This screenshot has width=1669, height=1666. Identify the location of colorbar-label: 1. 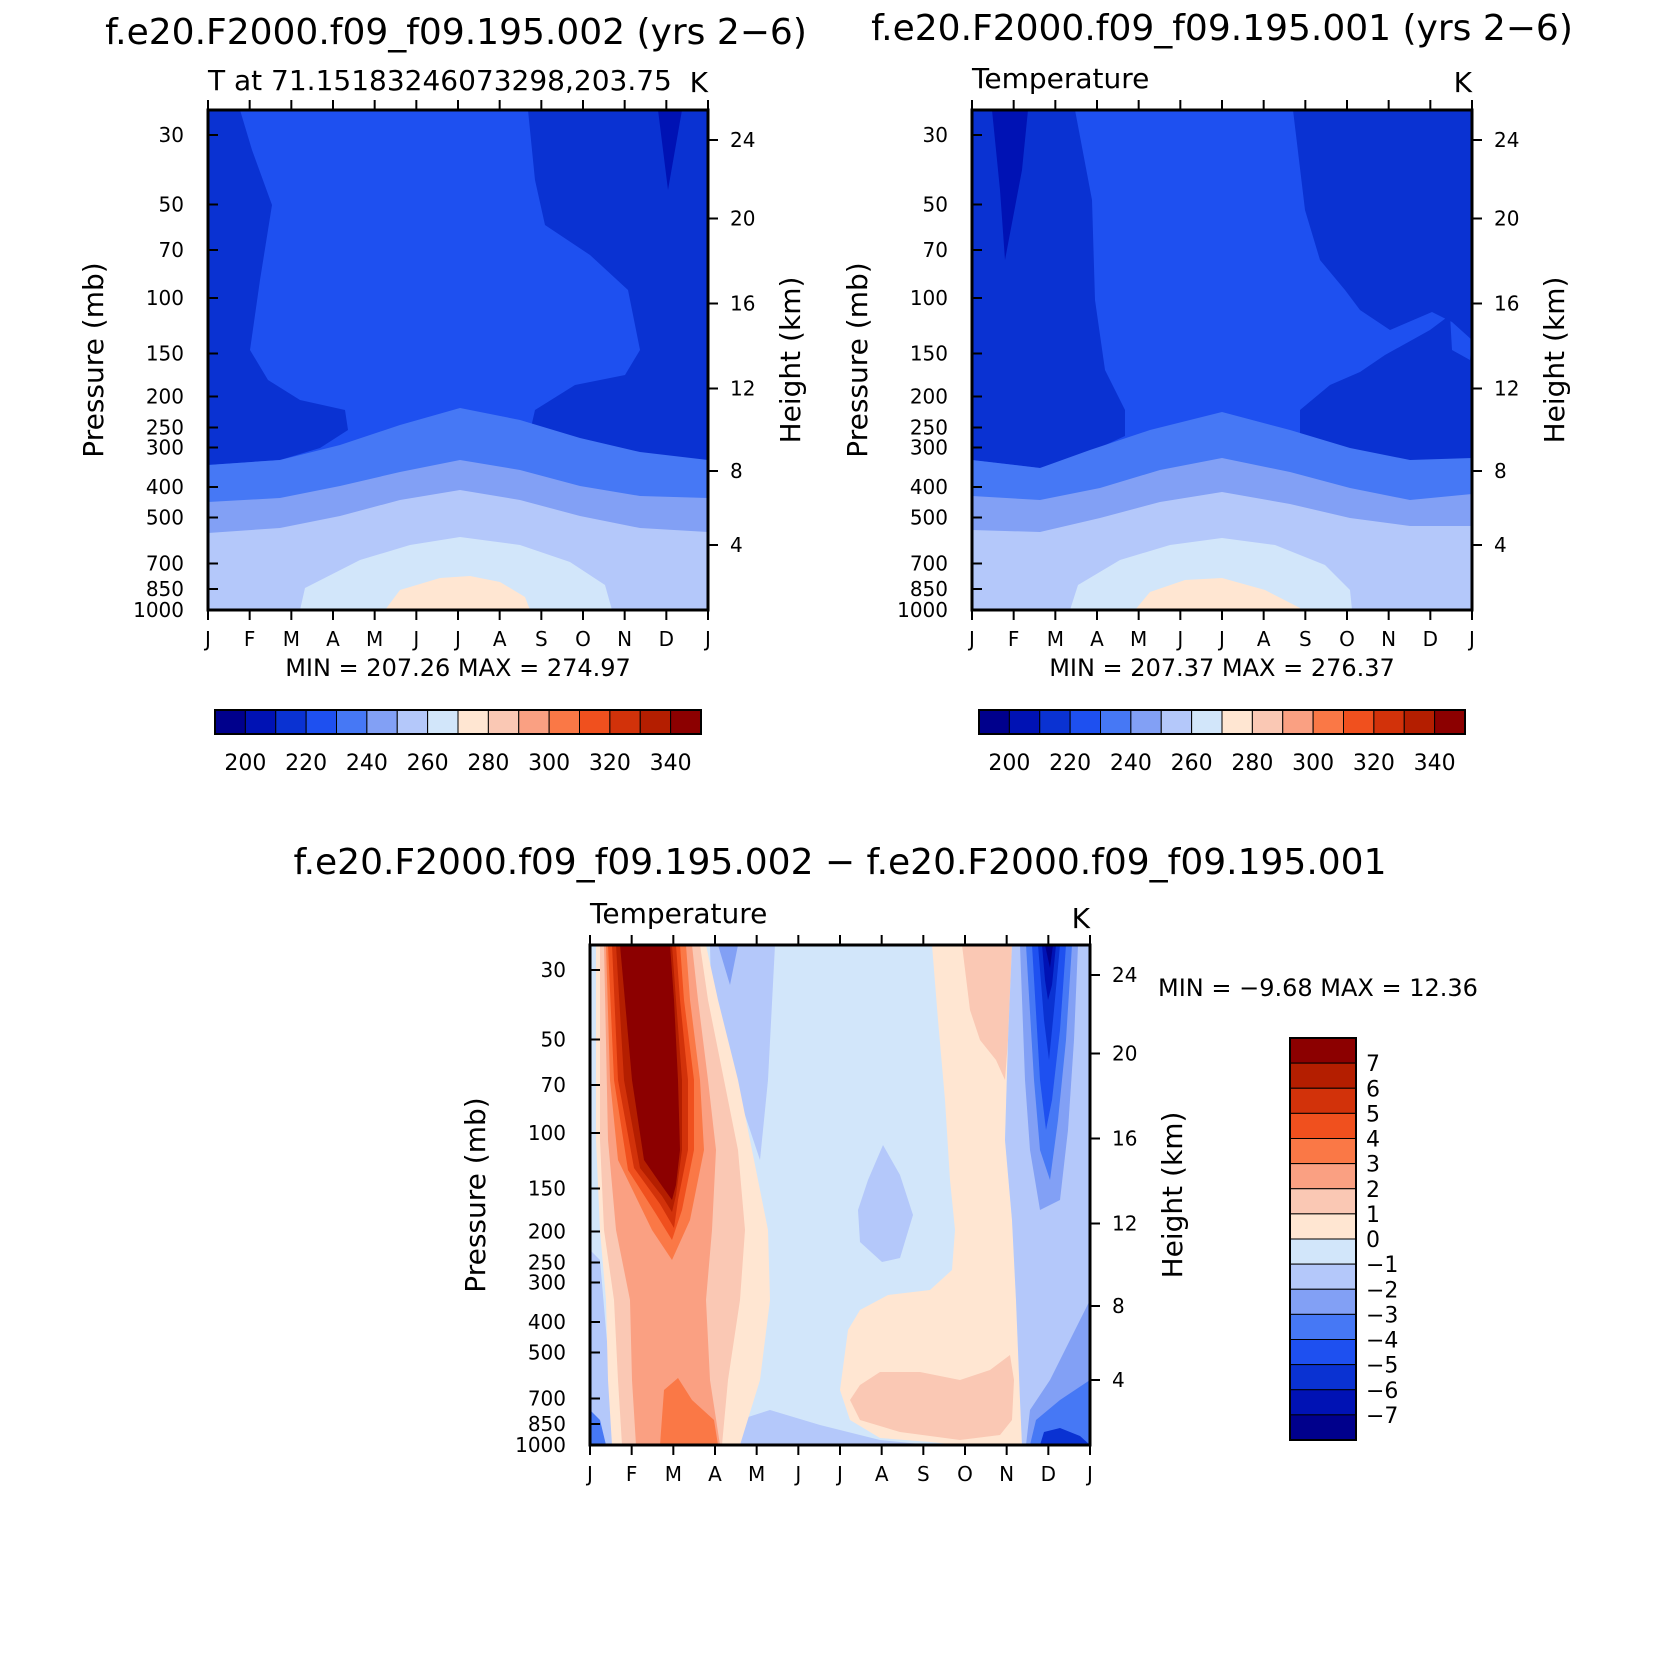
(1373, 1215).